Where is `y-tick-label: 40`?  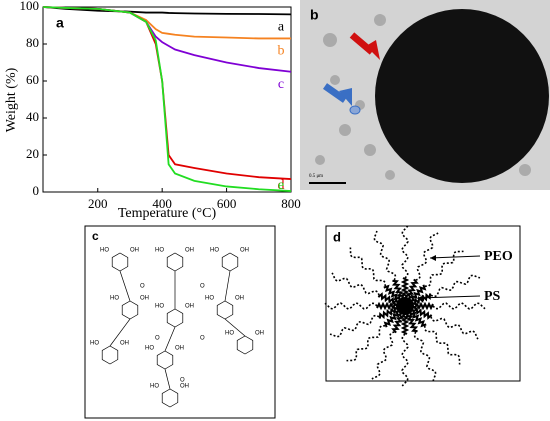
y-tick-label: 40 is located at coordinates (32, 116).